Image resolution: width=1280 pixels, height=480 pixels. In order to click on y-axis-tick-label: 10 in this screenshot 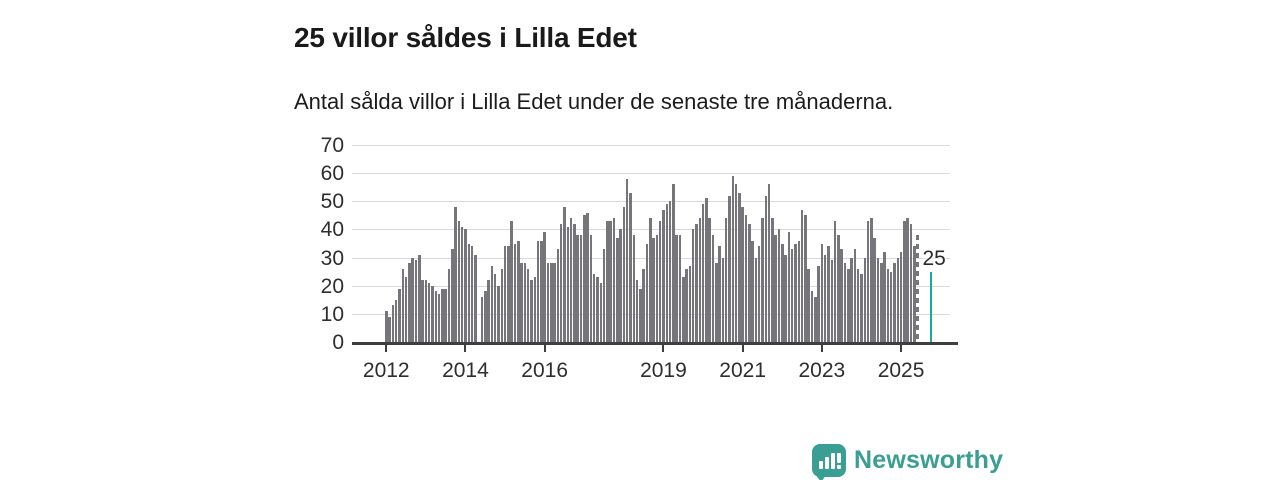, I will do `click(332, 314)`.